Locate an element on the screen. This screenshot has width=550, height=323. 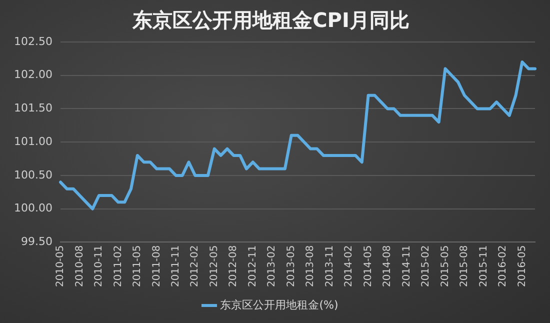
y-tick-label: 99.50 is located at coordinates (36, 241).